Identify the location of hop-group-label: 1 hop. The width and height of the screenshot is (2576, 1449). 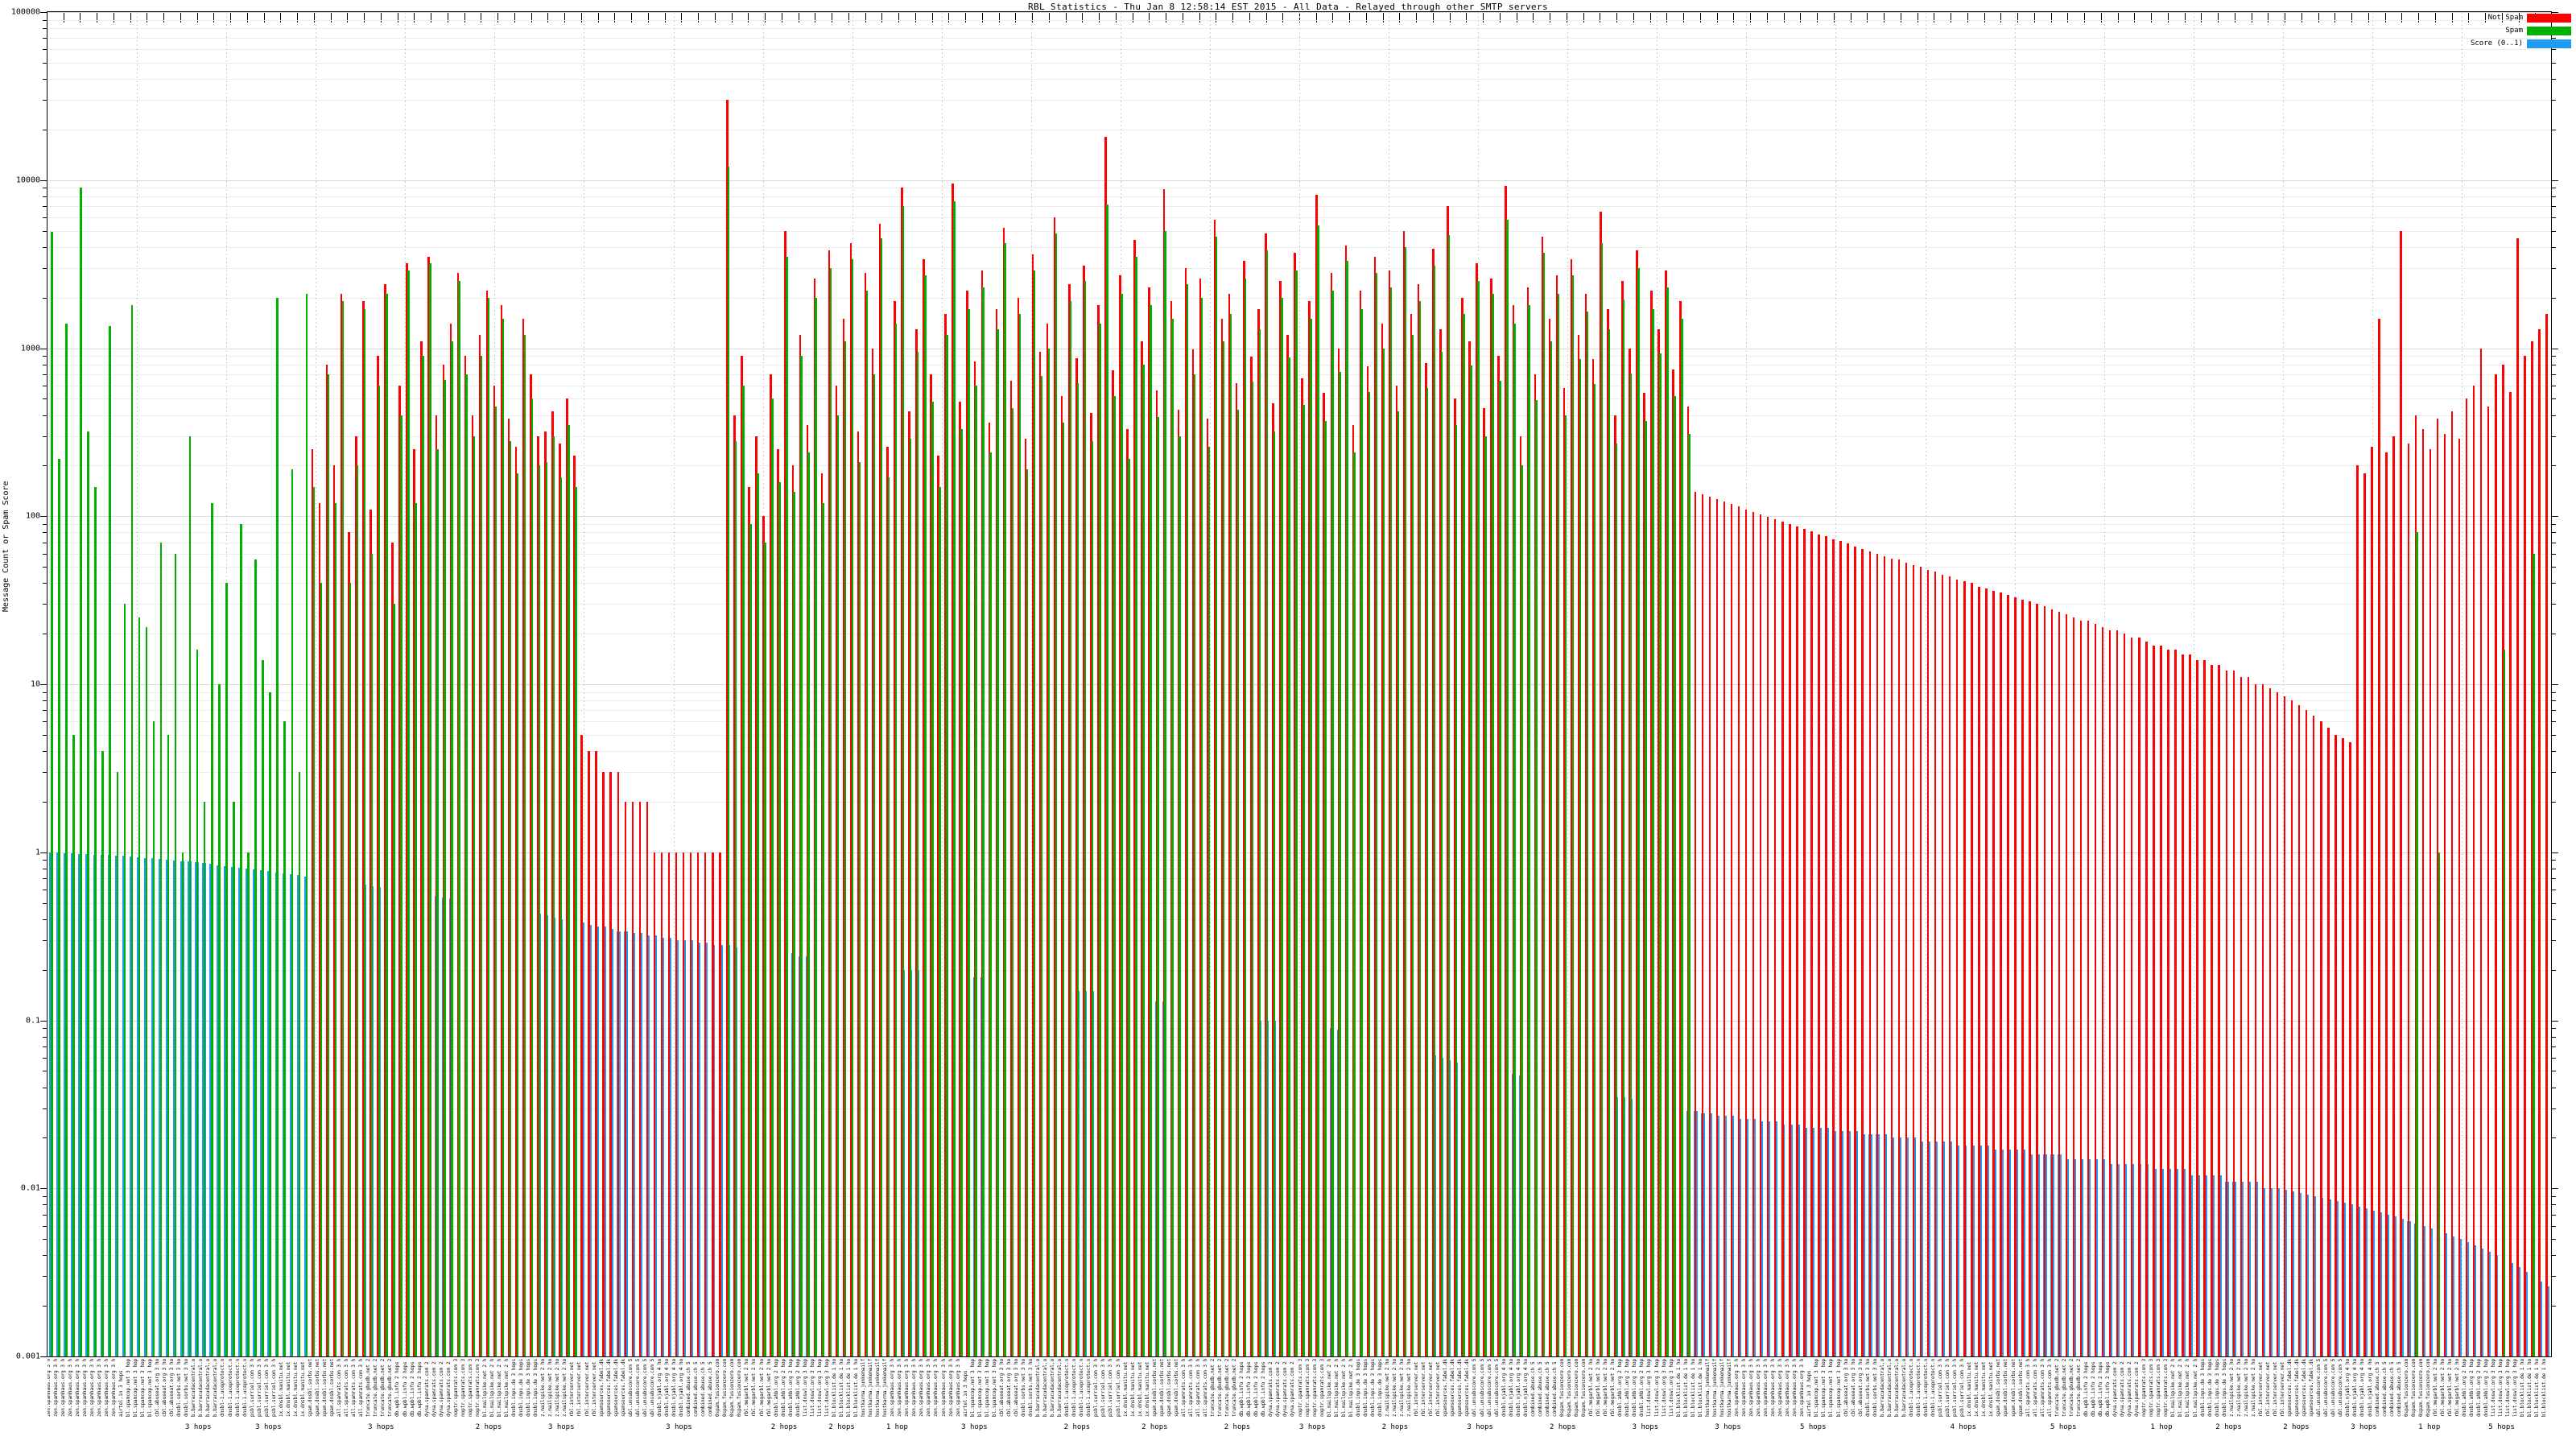
(2161, 1427).